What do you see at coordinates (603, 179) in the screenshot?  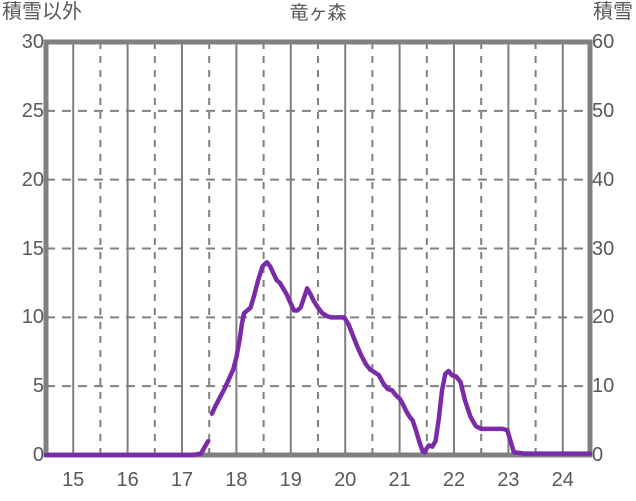 I see `ytick-label-right-40: 40` at bounding box center [603, 179].